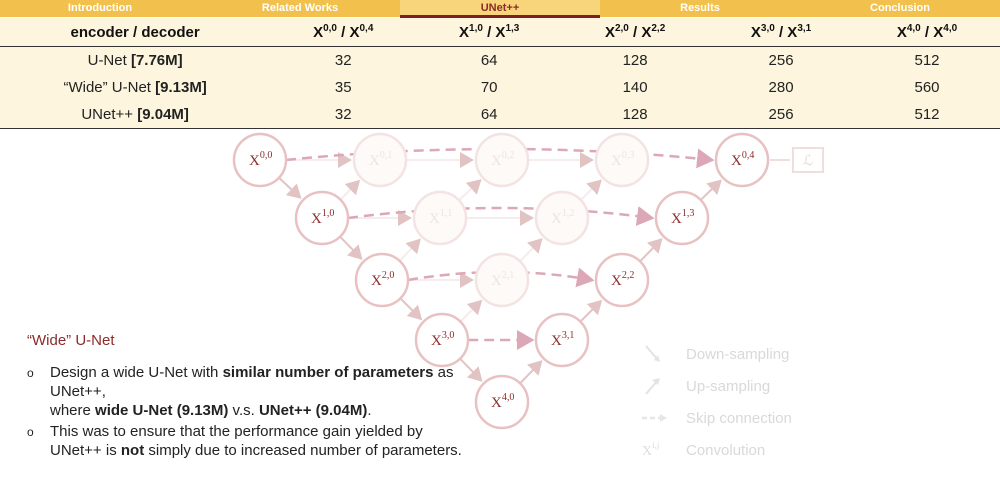  Describe the element at coordinates (382, 280) in the screenshot. I see `conv-node-2-0: X2,0` at that location.